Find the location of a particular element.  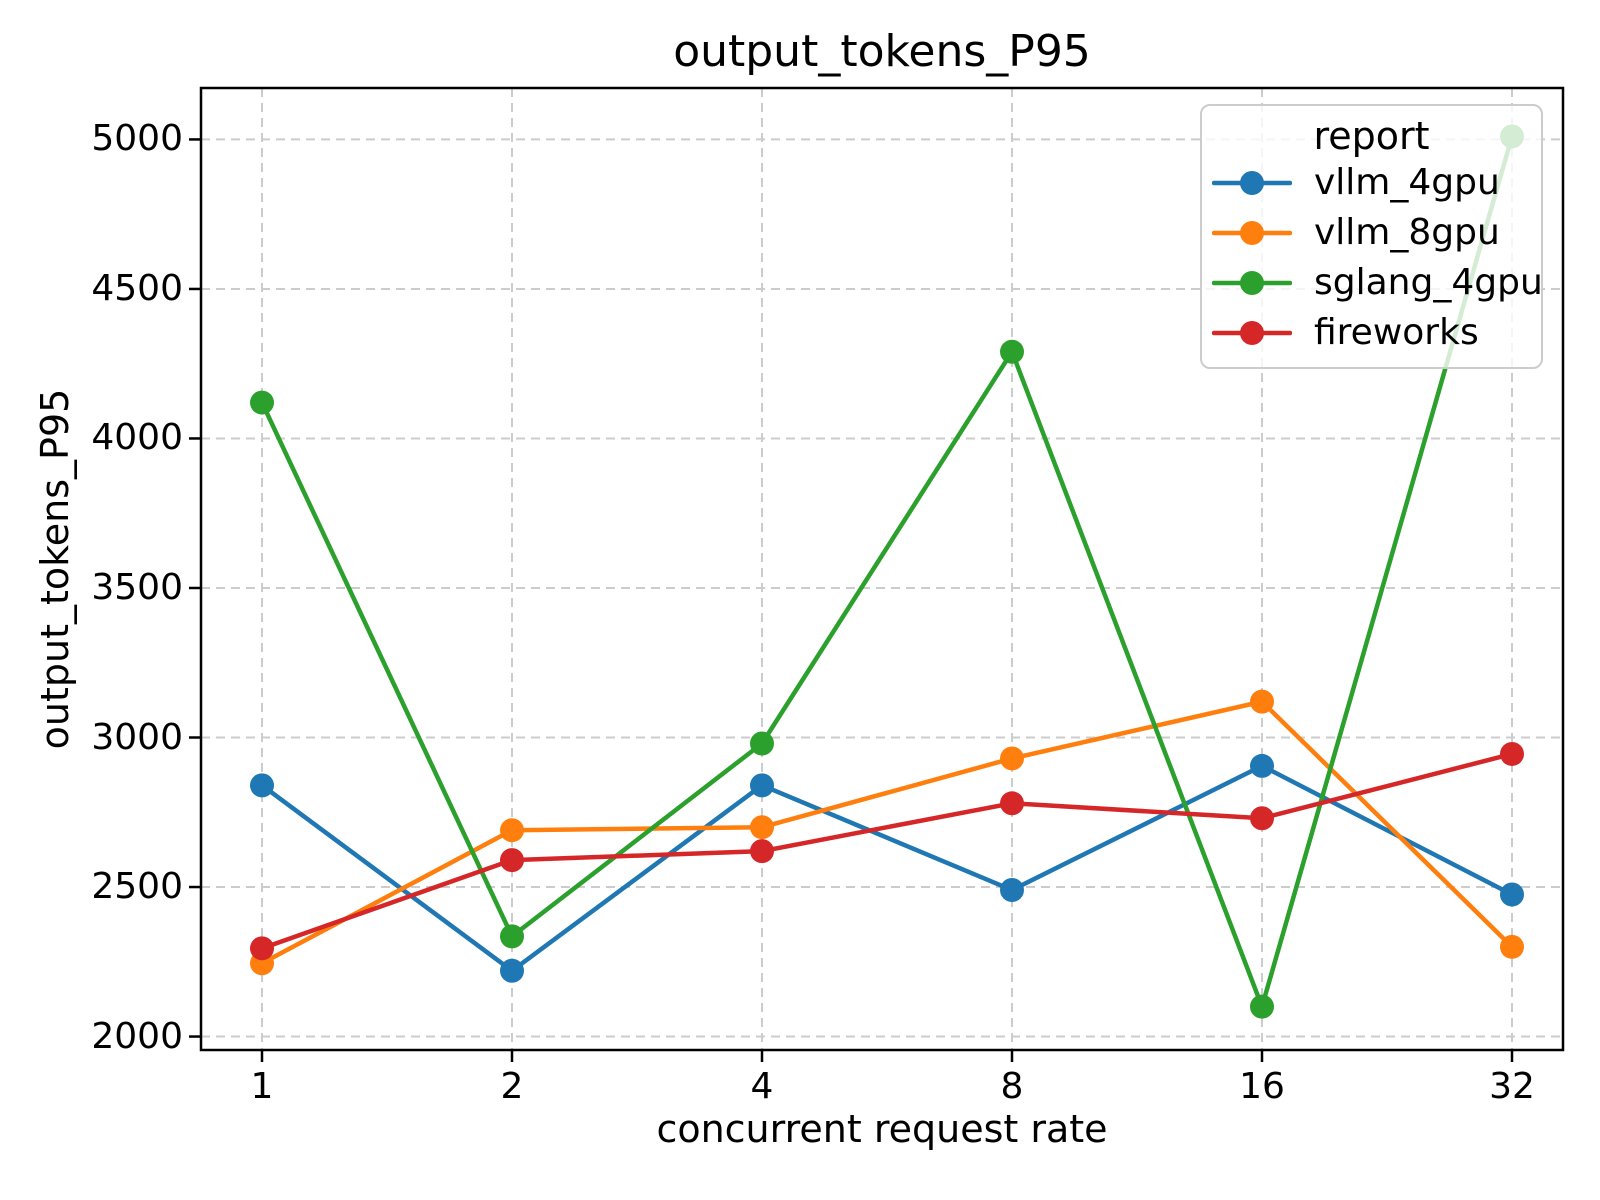

chart-title: output_tokens_P95 is located at coordinates (882, 51).